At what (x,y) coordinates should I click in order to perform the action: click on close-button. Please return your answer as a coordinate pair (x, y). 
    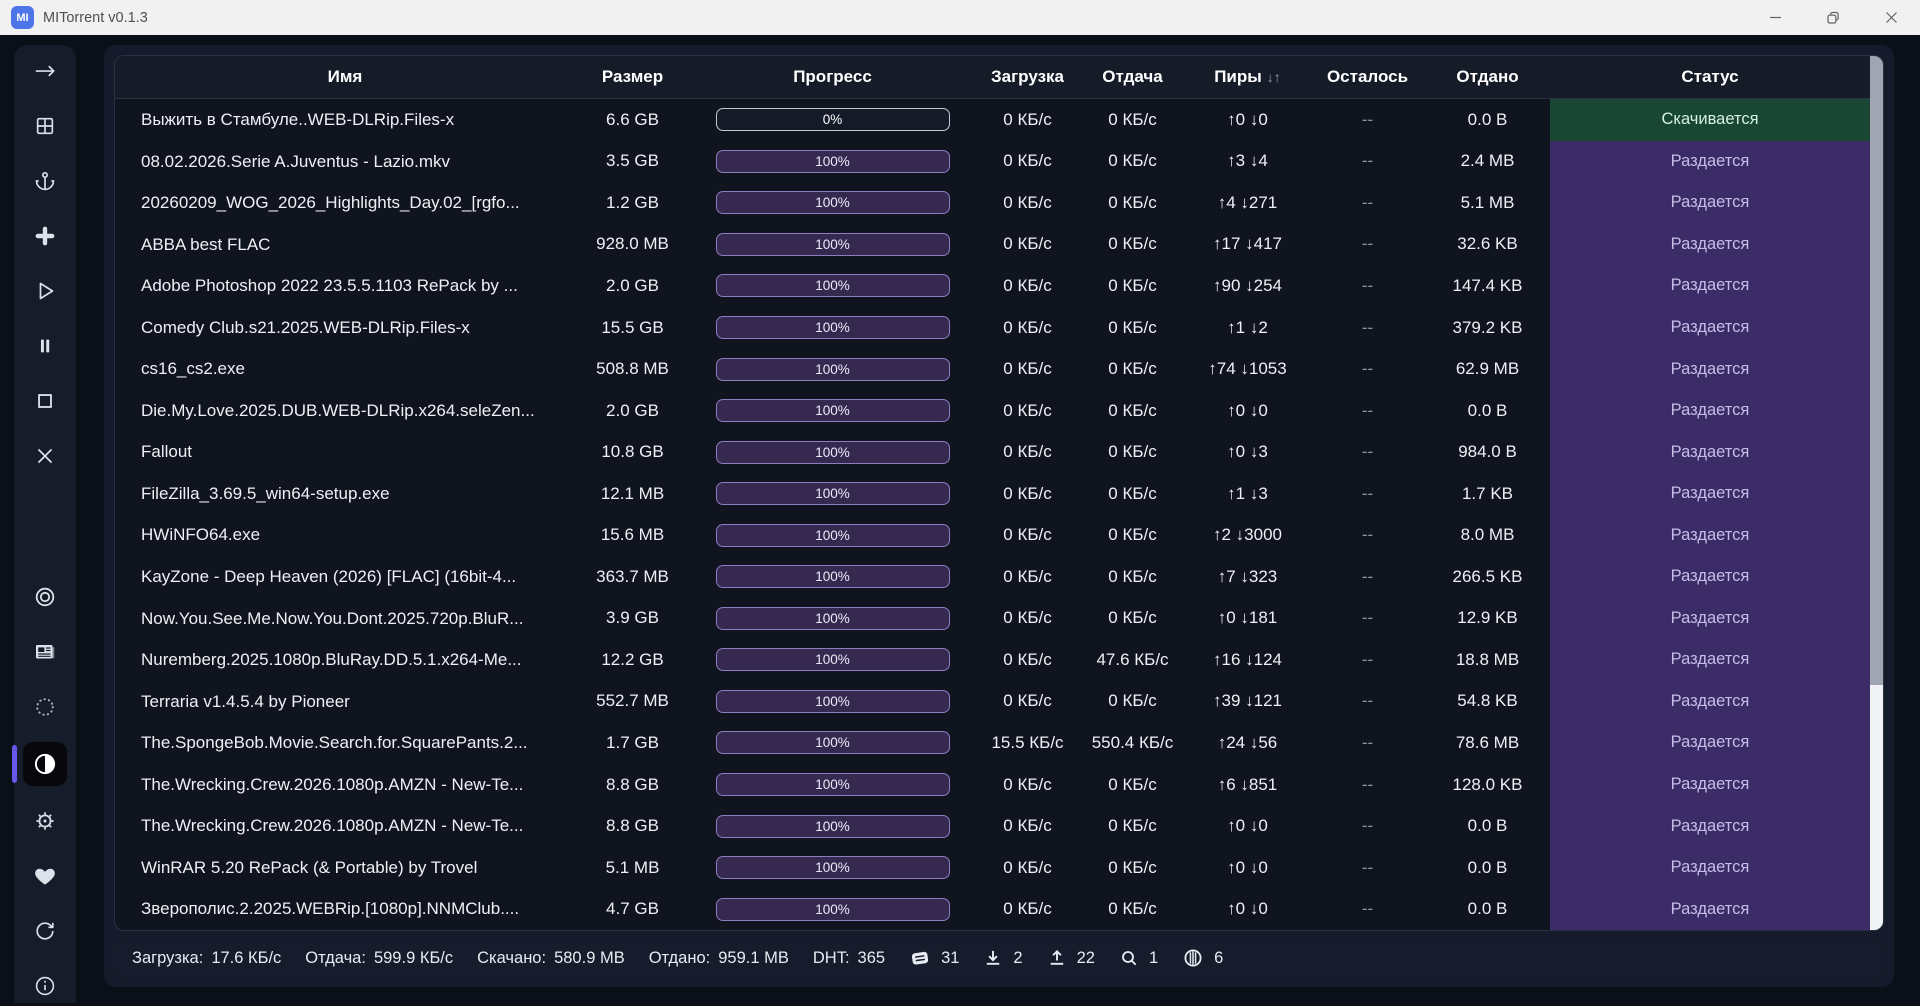
    Looking at the image, I should click on (1891, 17).